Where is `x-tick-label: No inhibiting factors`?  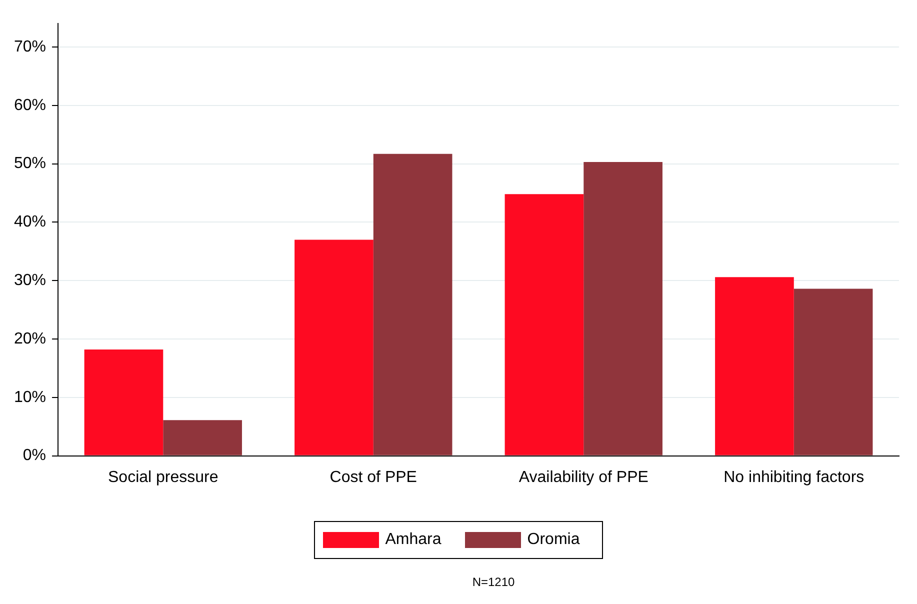
x-tick-label: No inhibiting factors is located at coordinates (794, 477).